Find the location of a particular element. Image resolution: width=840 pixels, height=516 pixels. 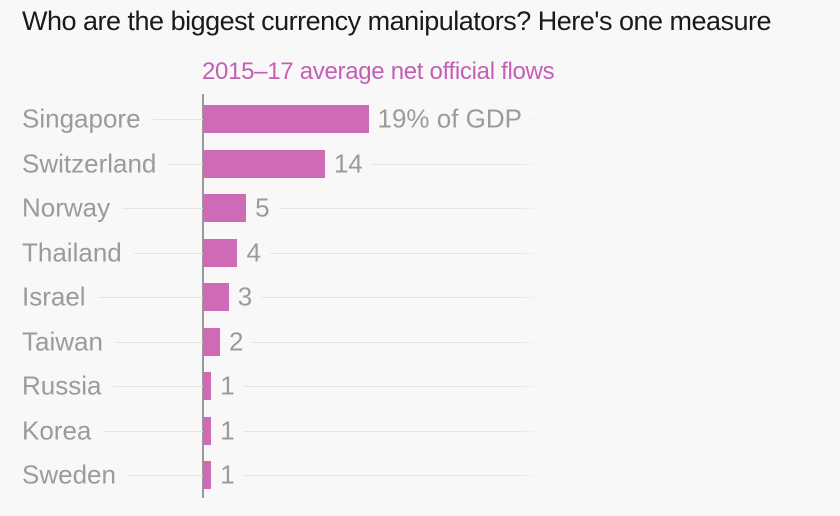

category-label: Singapore is located at coordinates (76, 119).